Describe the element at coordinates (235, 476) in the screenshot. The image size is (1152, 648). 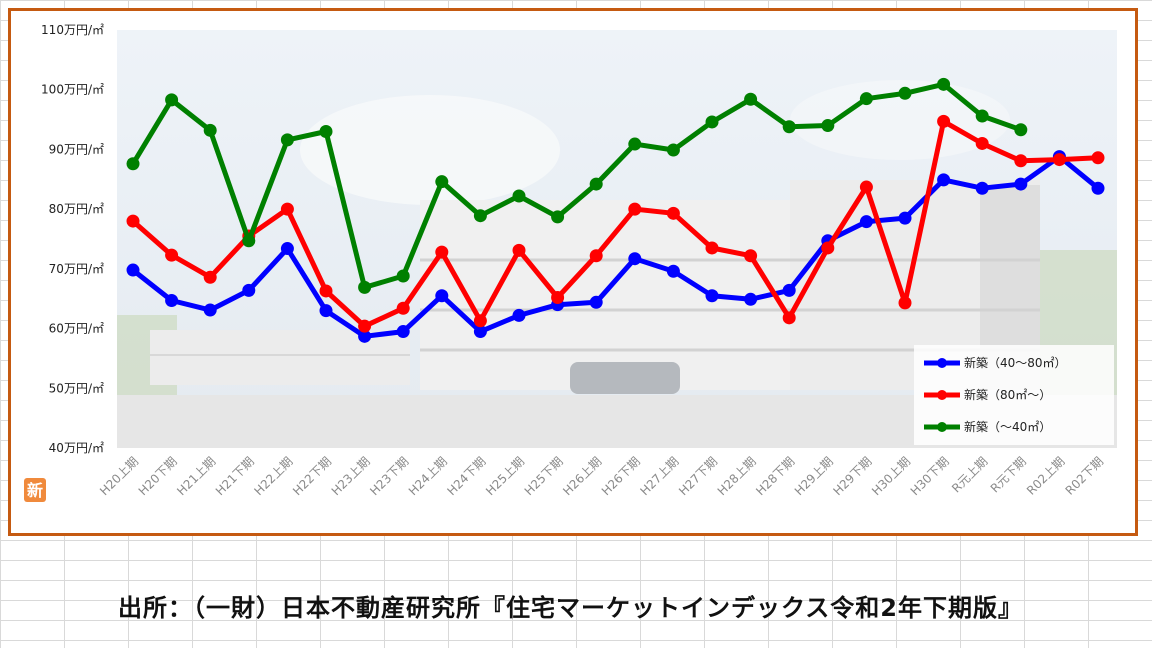
I see `x-tick-label: H21下期` at that location.